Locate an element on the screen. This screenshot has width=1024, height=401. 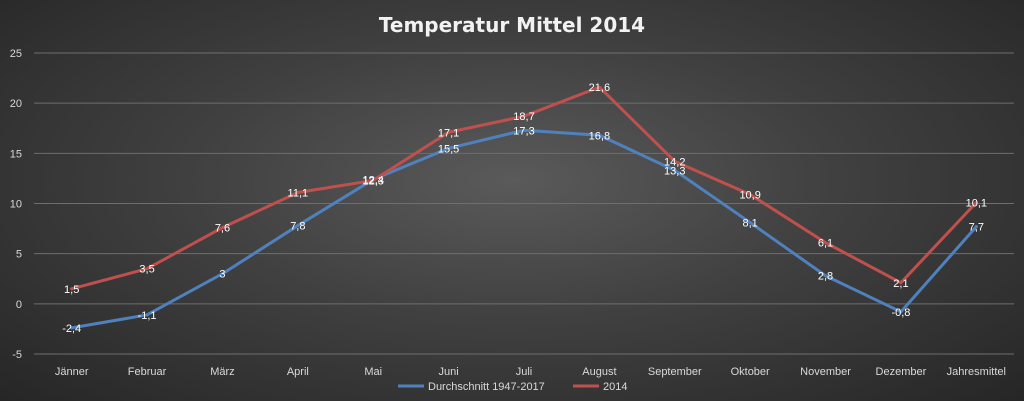
data-label: 15,5 is located at coordinates (448, 149).